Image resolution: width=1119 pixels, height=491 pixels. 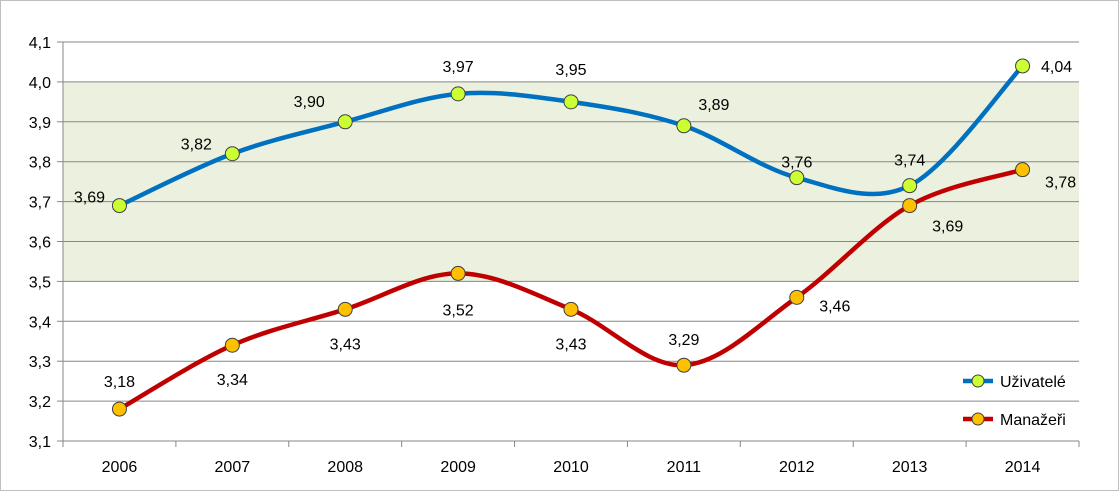 I want to click on data-label: 3,34, so click(x=232, y=380).